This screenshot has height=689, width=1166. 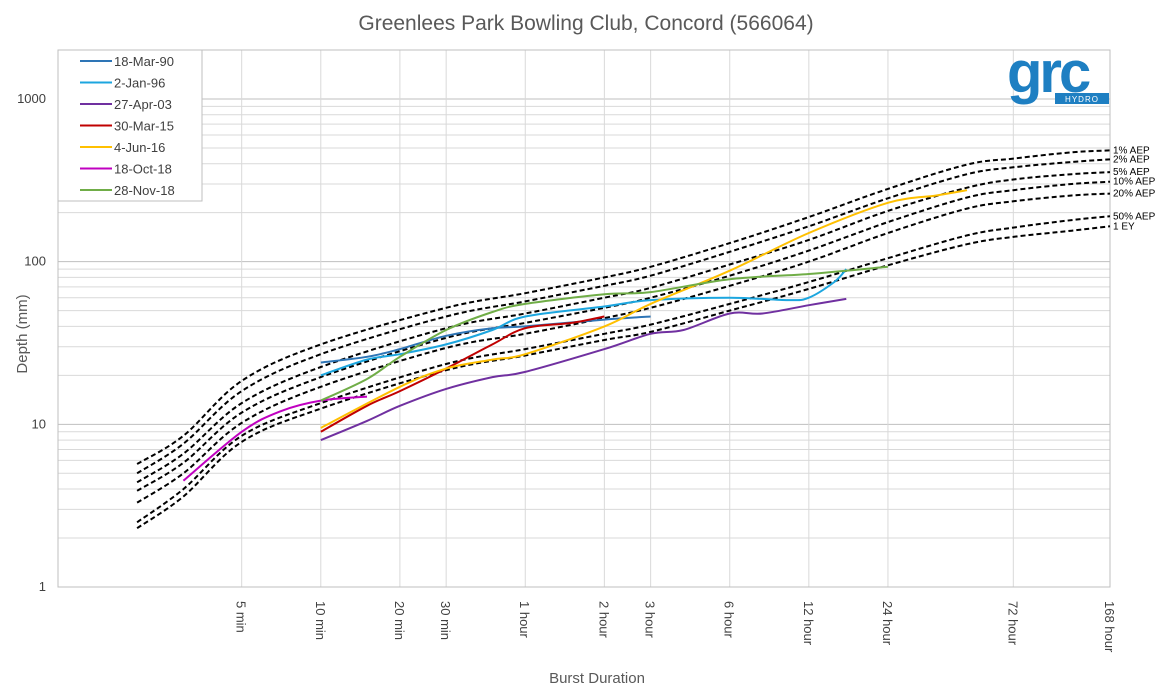 What do you see at coordinates (139, 147) in the screenshot?
I see `legend-label: 4-Jun-16` at bounding box center [139, 147].